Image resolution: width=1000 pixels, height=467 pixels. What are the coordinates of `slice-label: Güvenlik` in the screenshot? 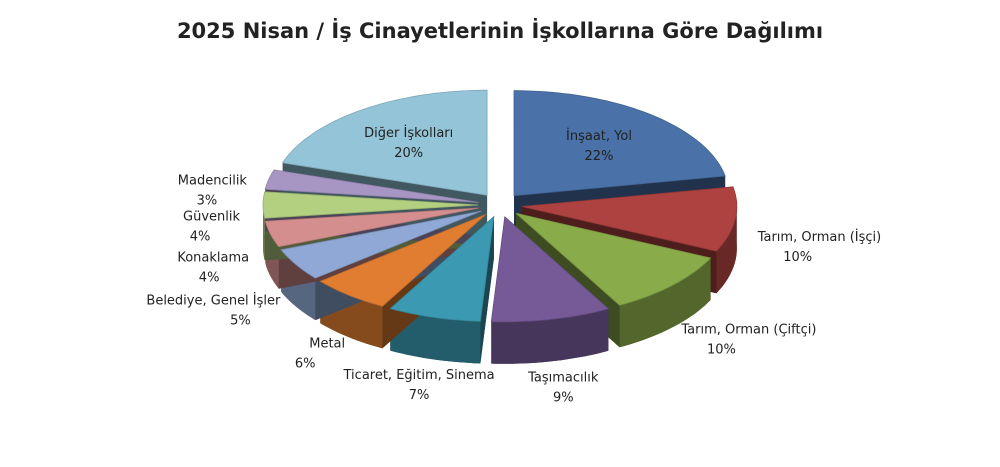 It's located at (211, 217).